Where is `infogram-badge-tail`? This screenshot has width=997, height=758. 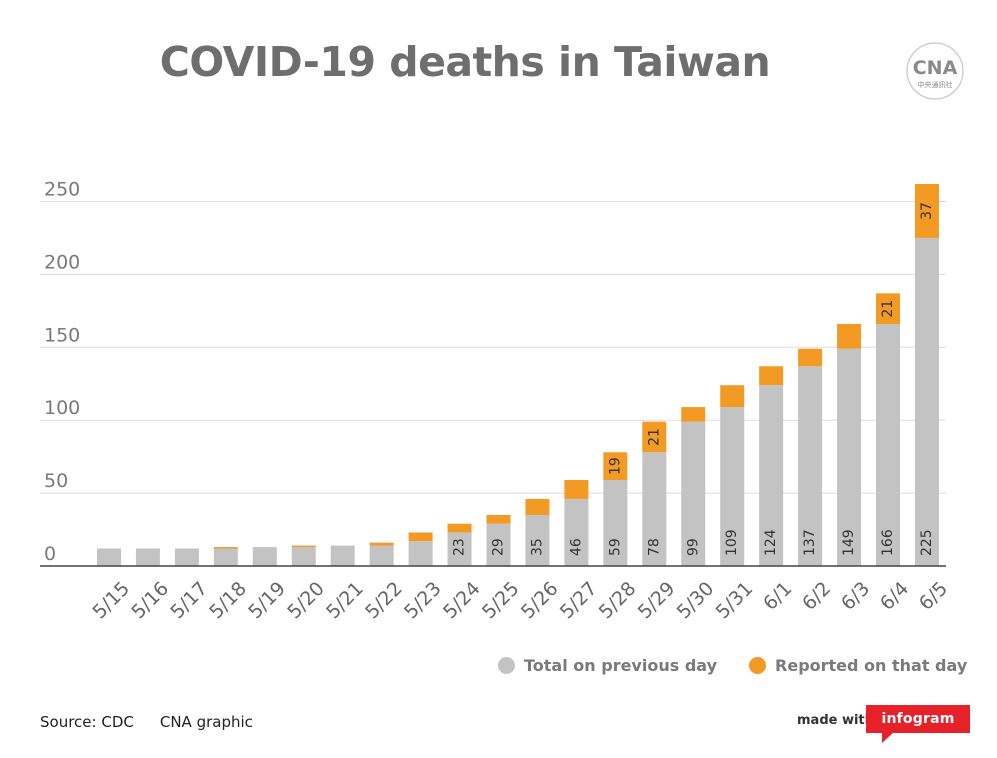 infogram-badge-tail is located at coordinates (888, 737).